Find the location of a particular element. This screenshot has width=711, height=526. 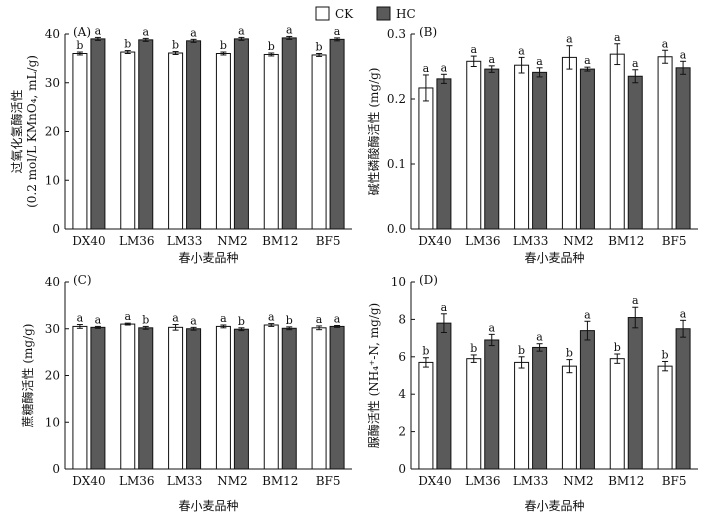

panel-label: (C) is located at coordinates (82, 280).